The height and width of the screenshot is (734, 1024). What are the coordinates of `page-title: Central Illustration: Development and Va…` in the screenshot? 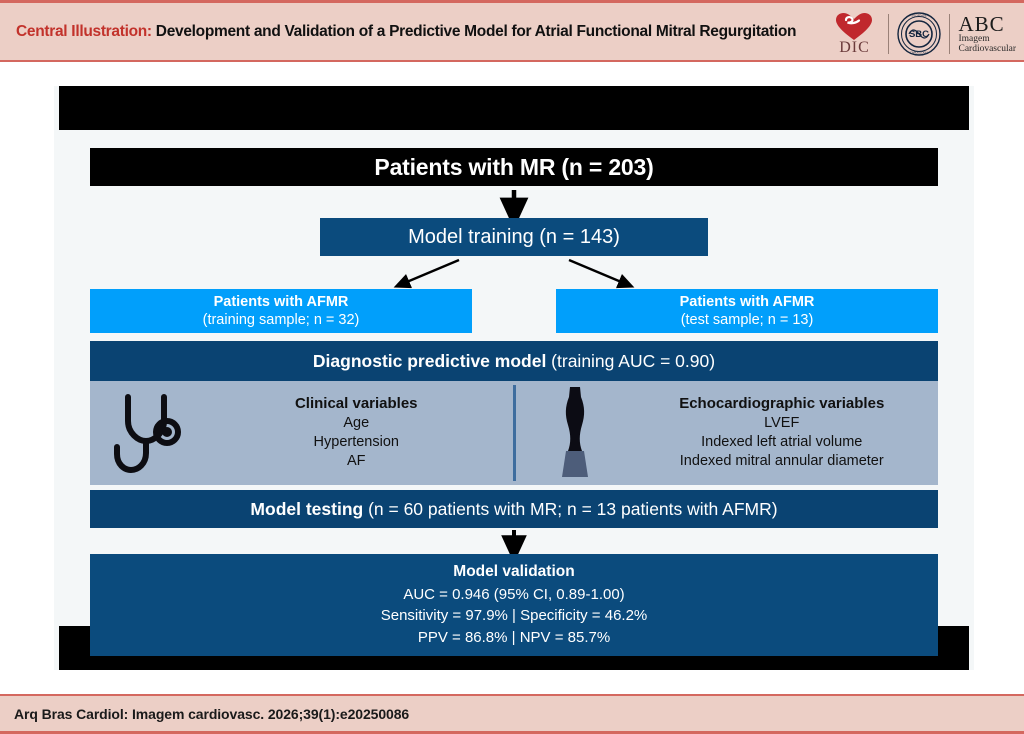 It's located at (406, 31).